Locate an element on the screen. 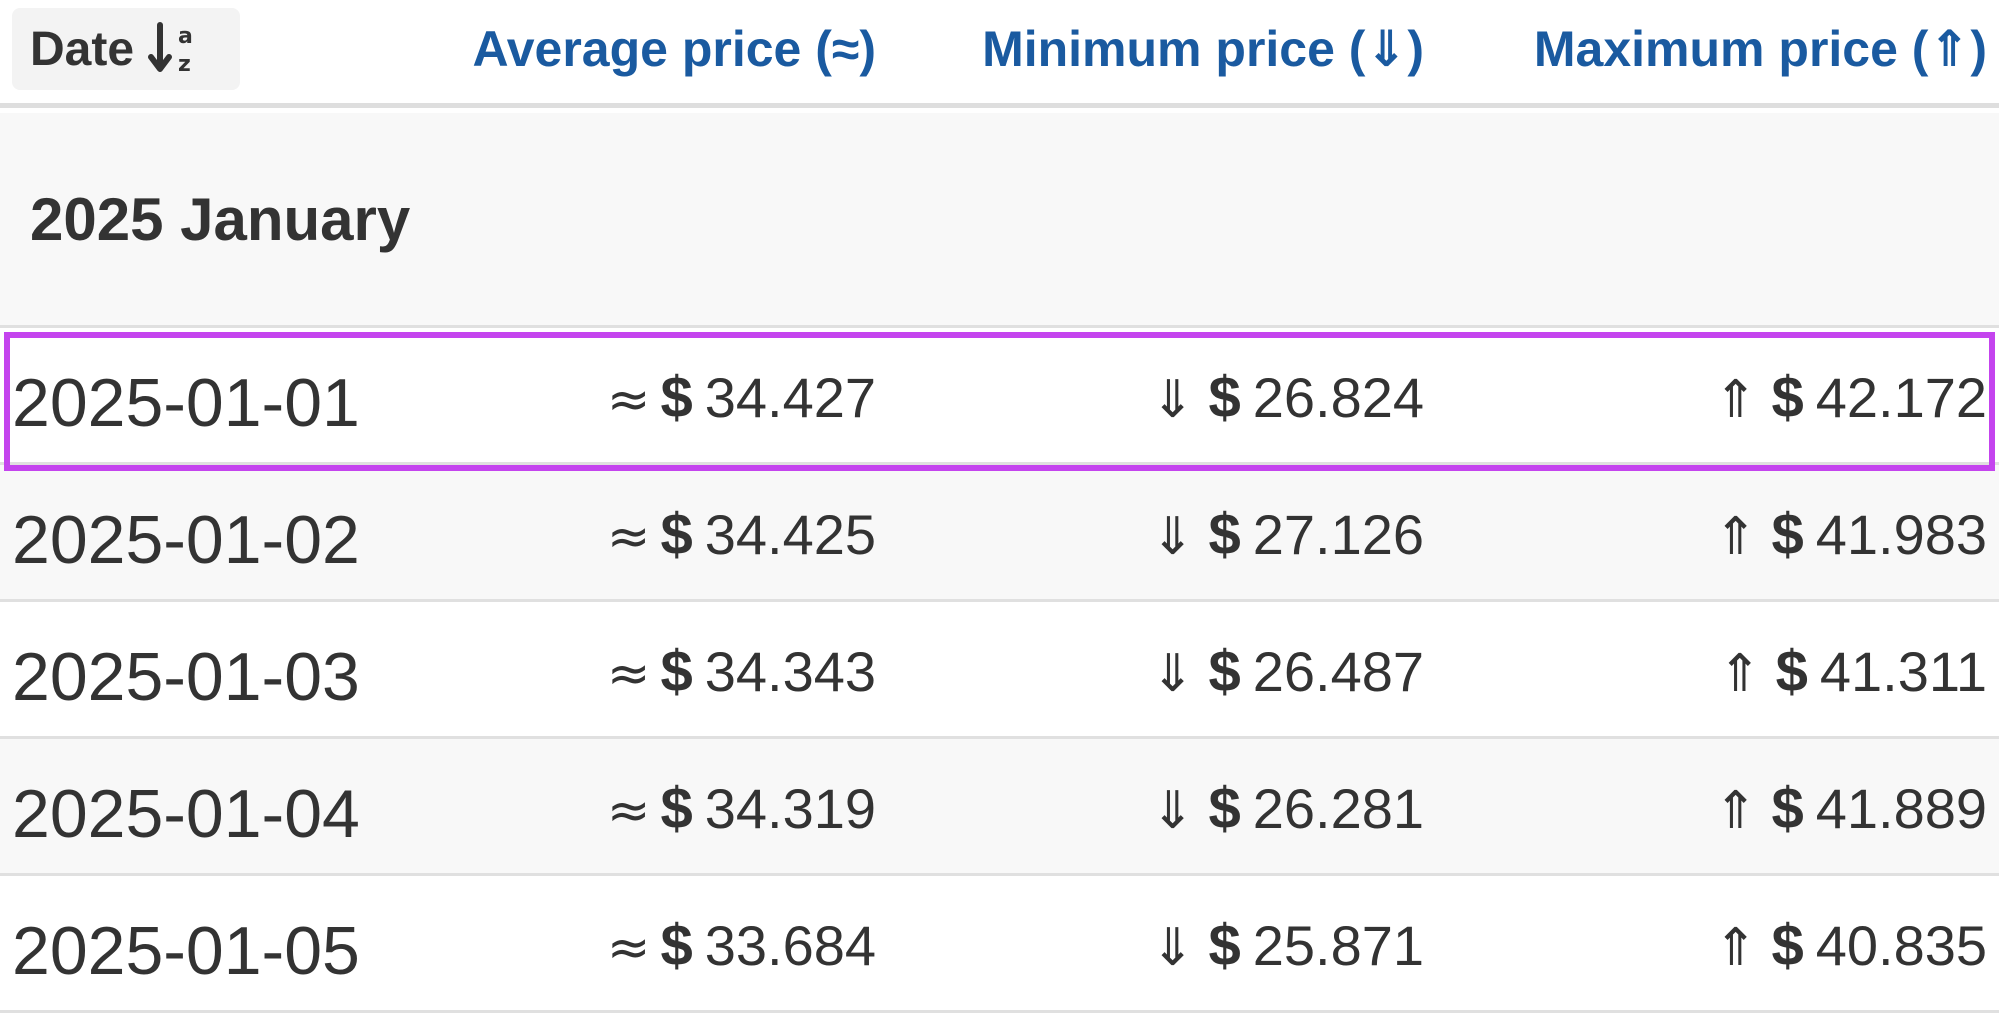  average-price-value: 34.319 is located at coordinates (790, 808).